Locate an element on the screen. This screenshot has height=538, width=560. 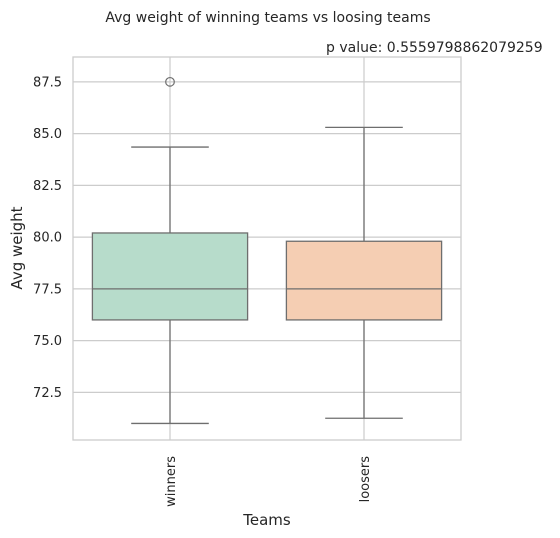
y-tick-label: 82.5 is located at coordinates (47, 186).